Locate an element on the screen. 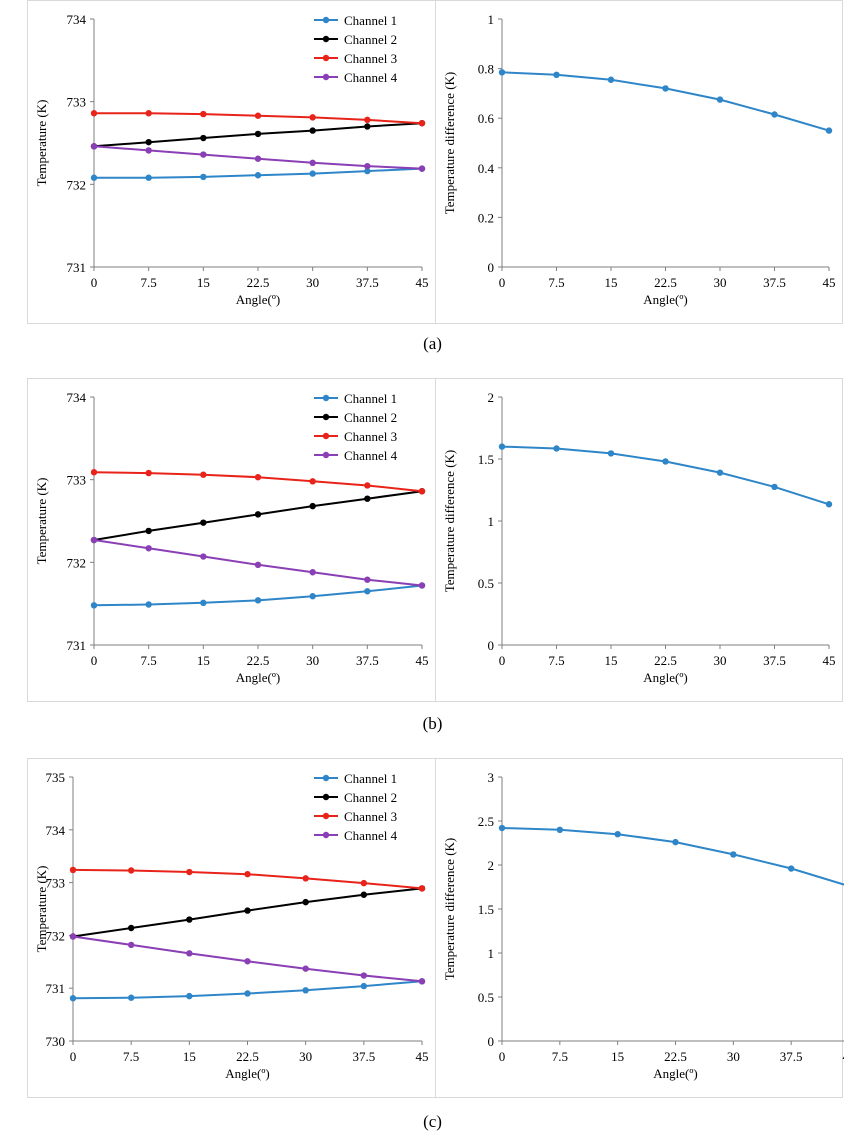 This screenshot has width=865, height=1139. panel-divider is located at coordinates (435, 928).